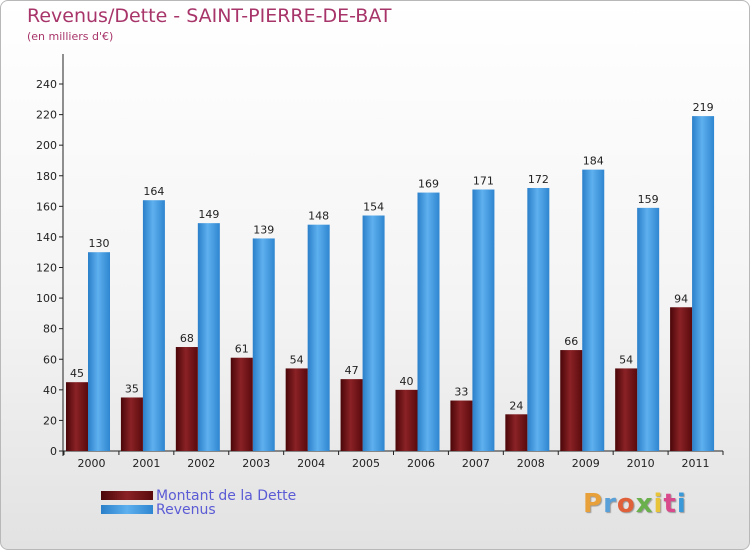 Image resolution: width=750 pixels, height=550 pixels. Describe the element at coordinates (571, 341) in the screenshot. I see `data-label-dette: 66` at that location.